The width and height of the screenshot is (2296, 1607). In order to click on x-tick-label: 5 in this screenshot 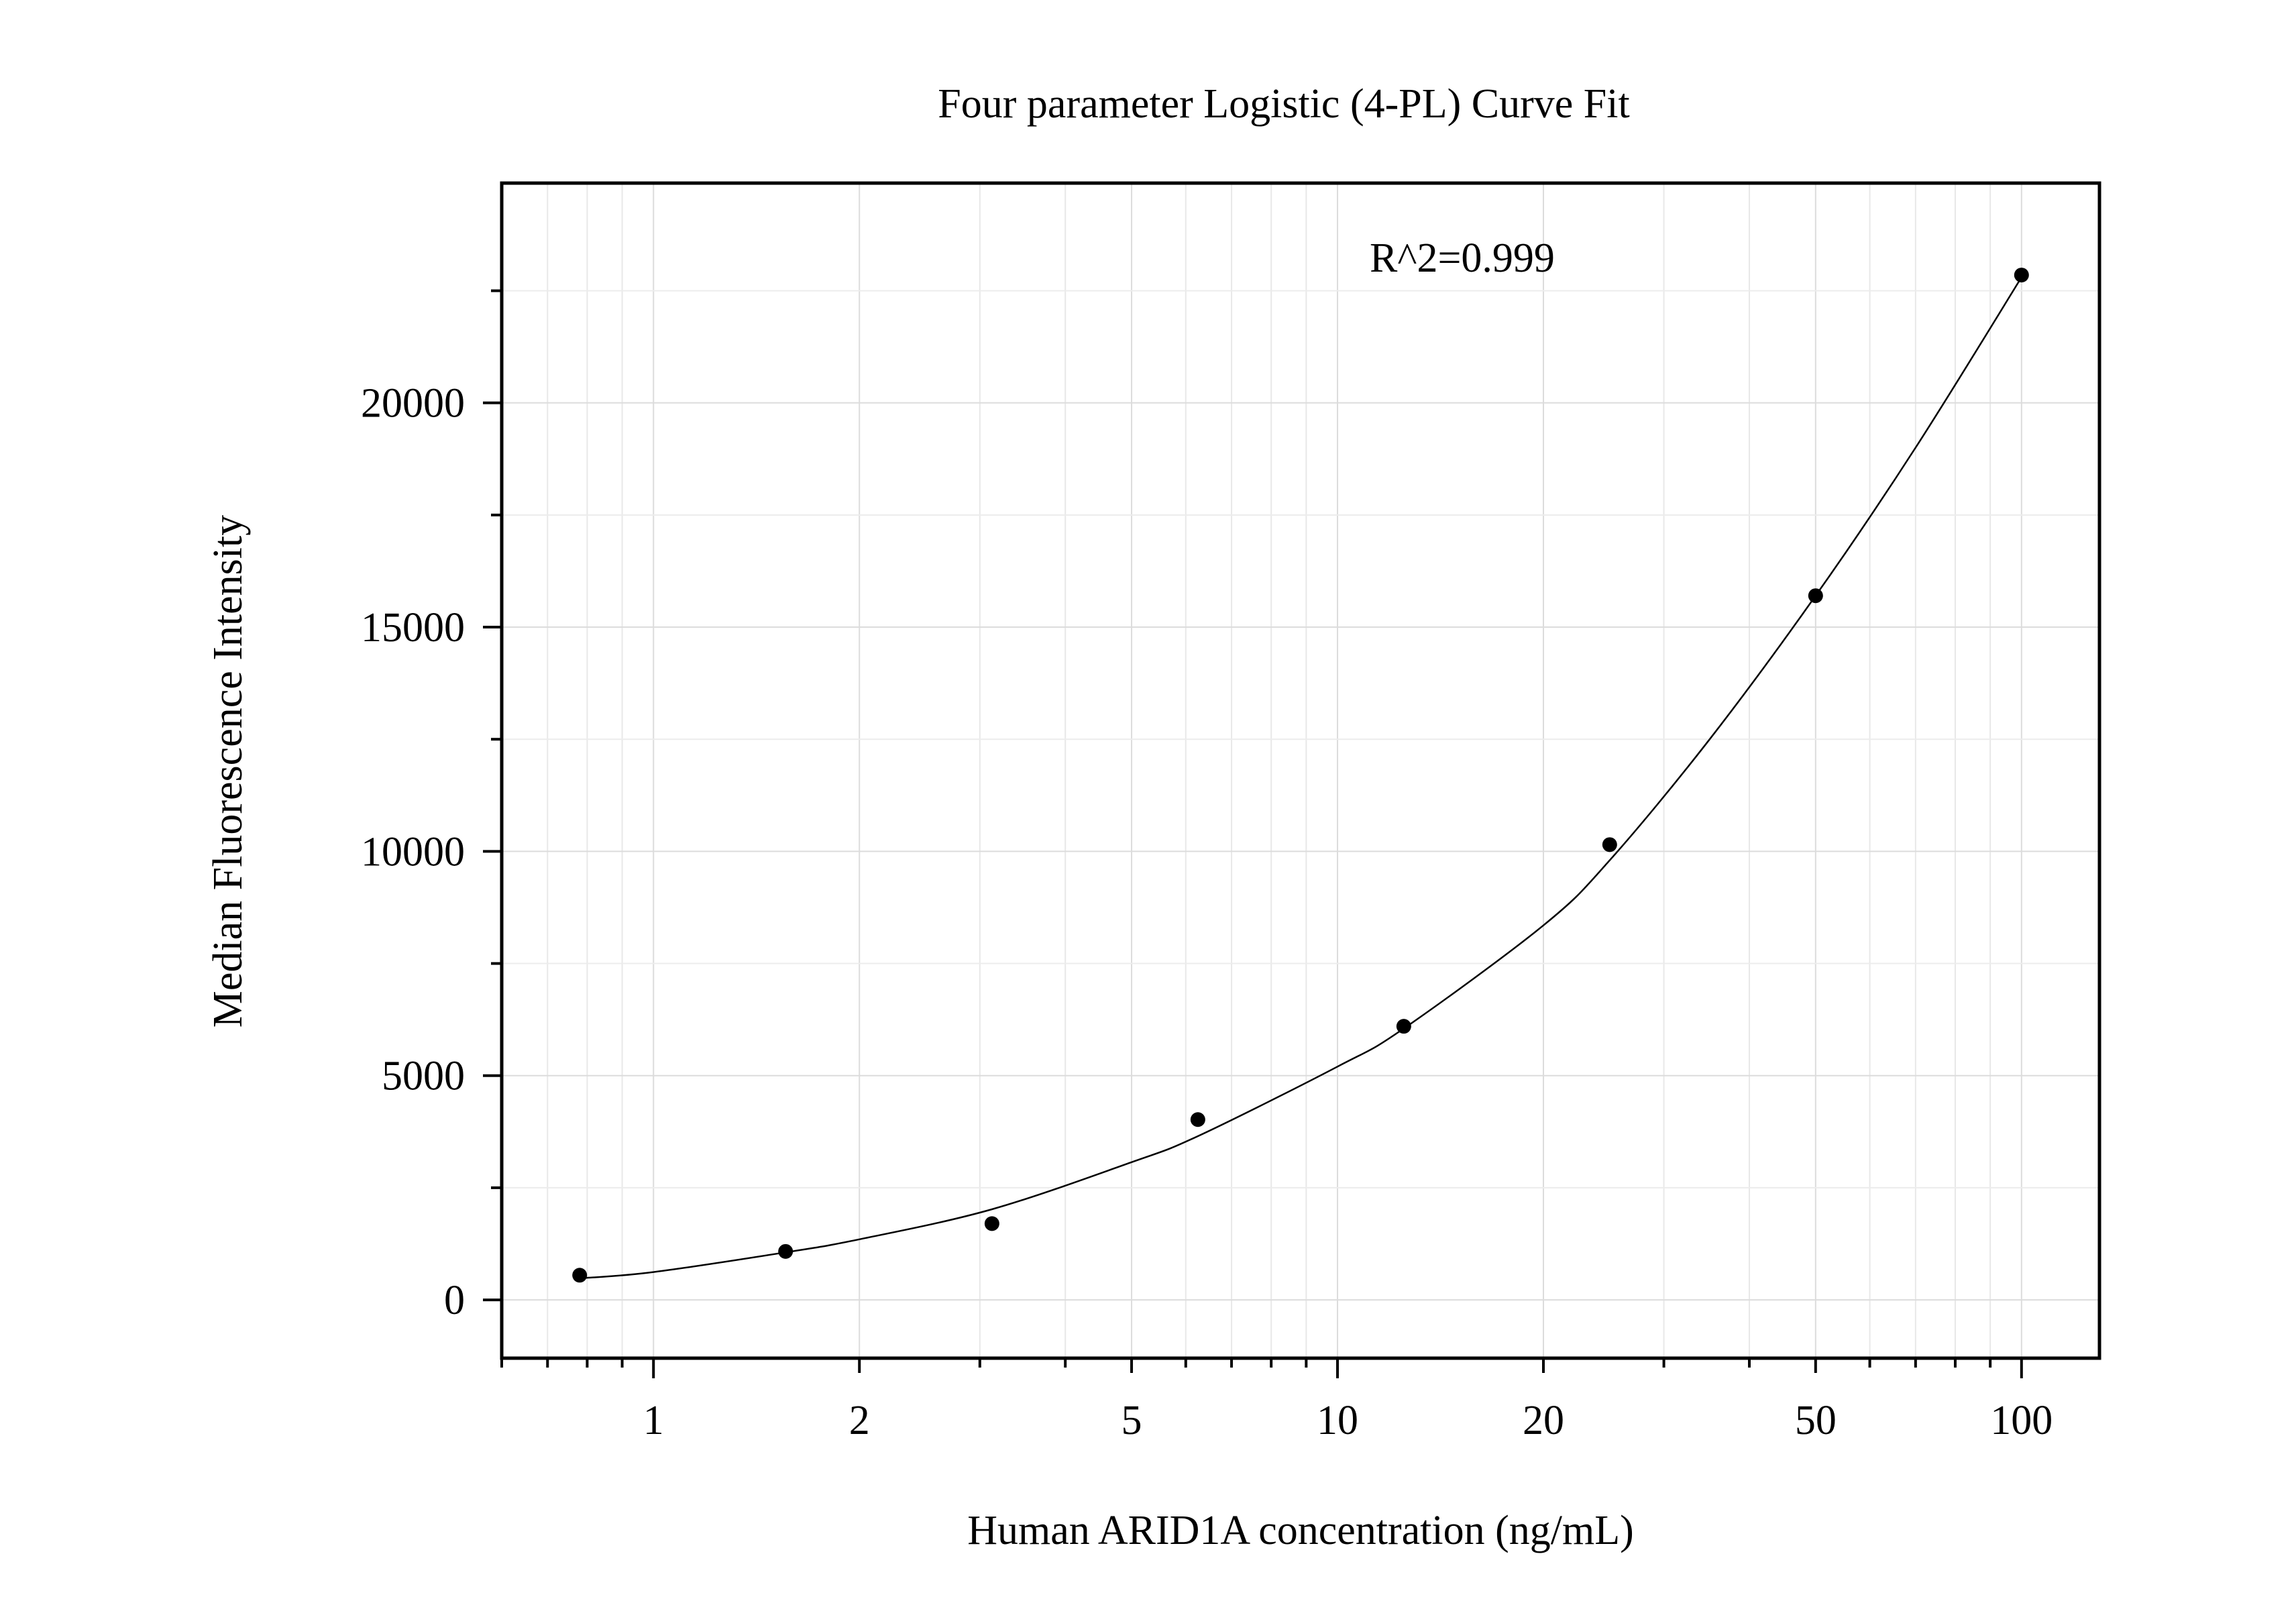, I will do `click(1132, 1420)`.